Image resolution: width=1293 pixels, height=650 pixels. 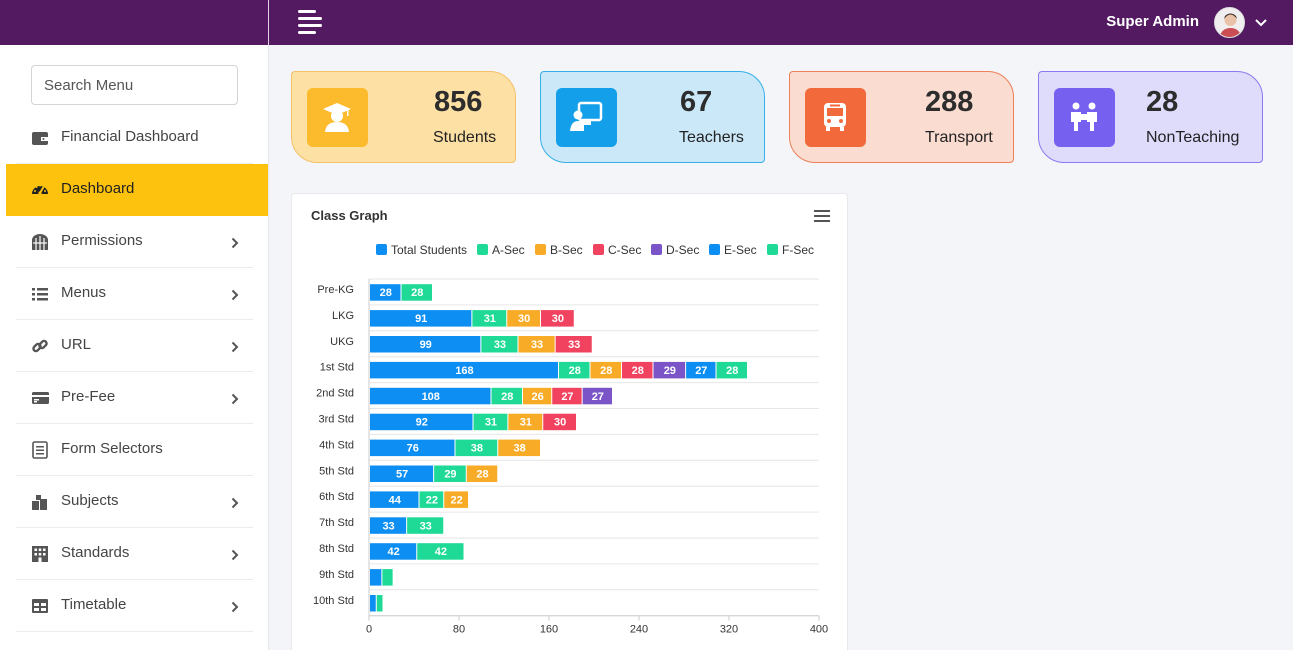 I want to click on sidebar-item-menus: Menus, so click(x=134, y=294).